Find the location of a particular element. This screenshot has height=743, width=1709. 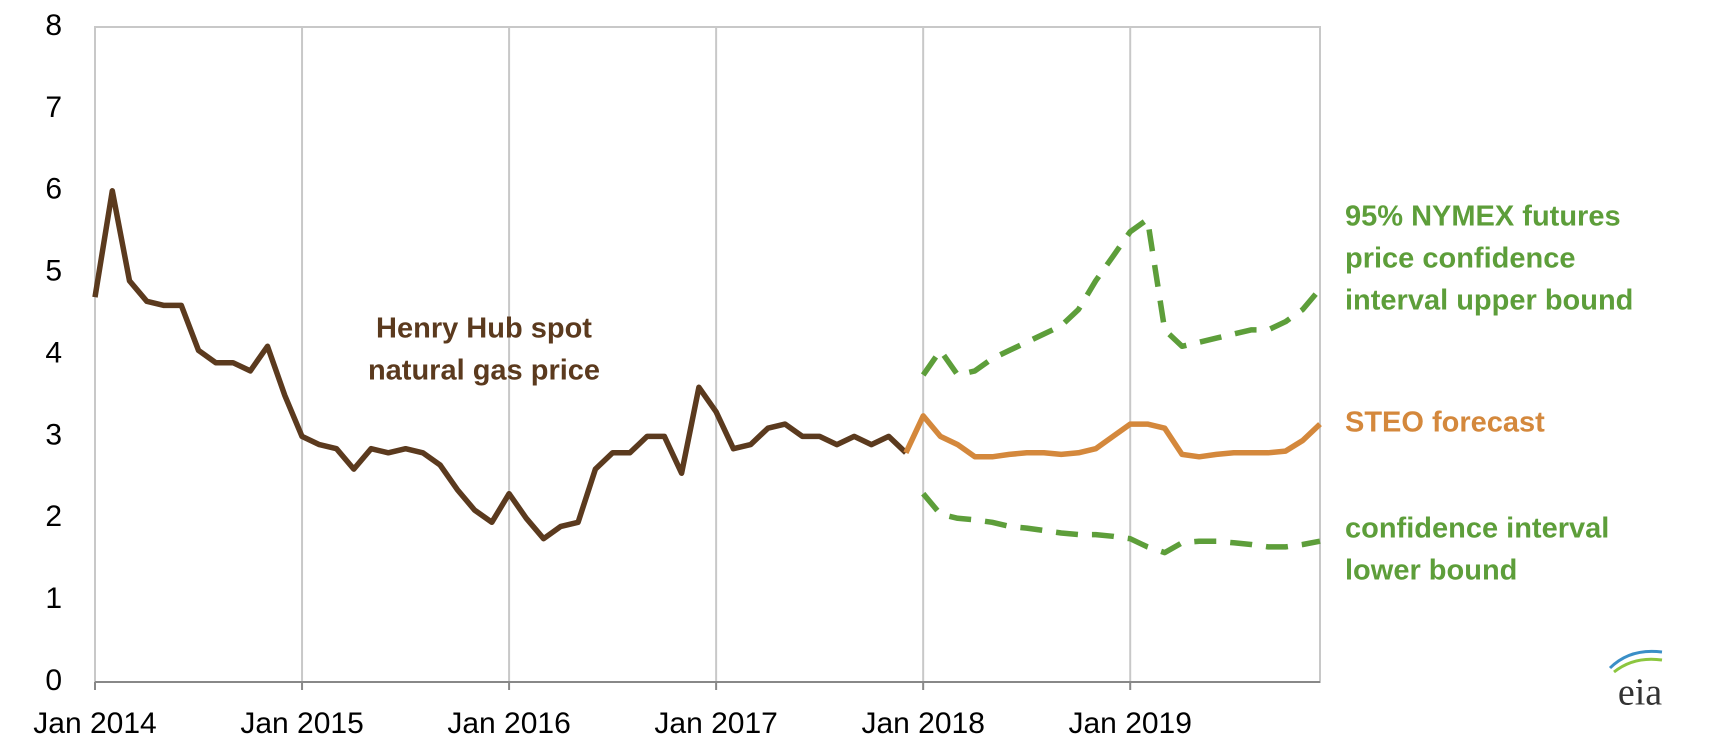

series-label: confidence interval is located at coordinates (1477, 529).